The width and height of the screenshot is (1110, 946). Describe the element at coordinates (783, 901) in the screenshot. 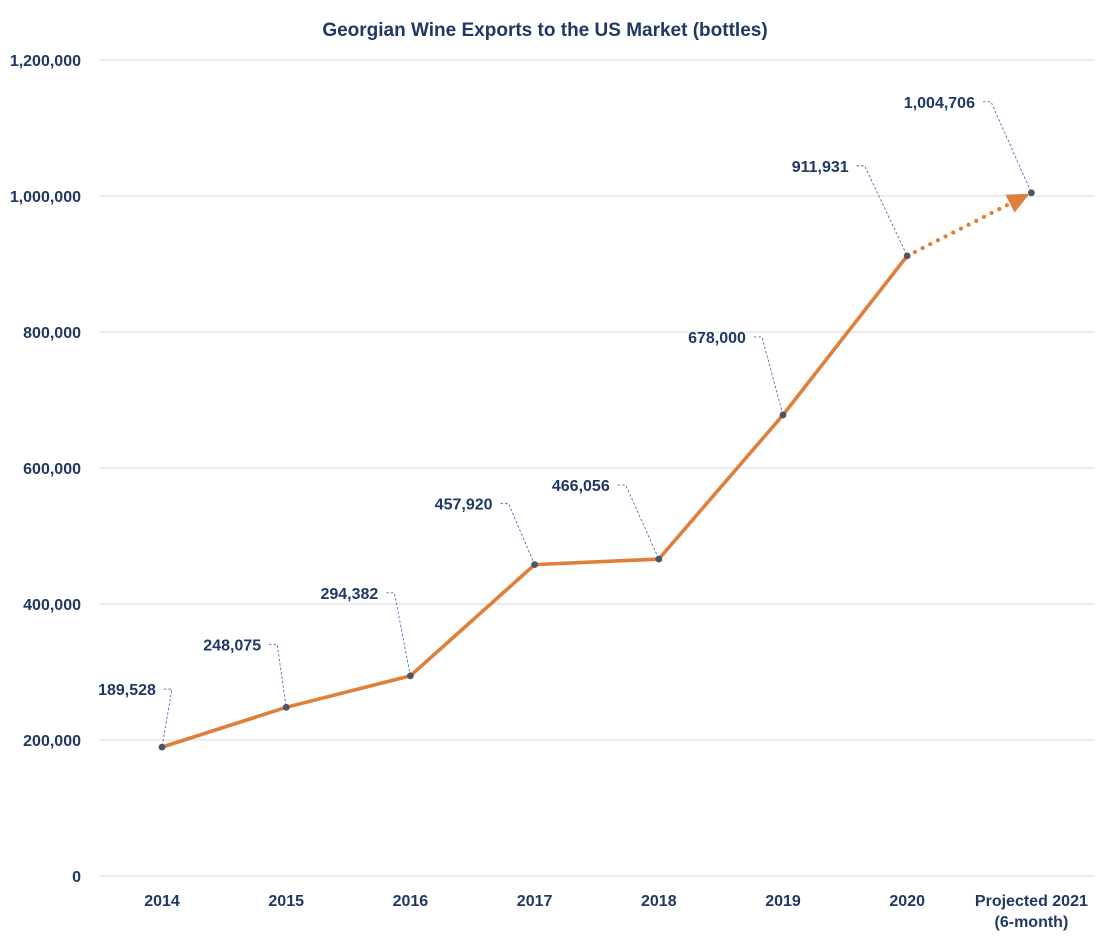

I see `x-tick-label: 2019` at that location.